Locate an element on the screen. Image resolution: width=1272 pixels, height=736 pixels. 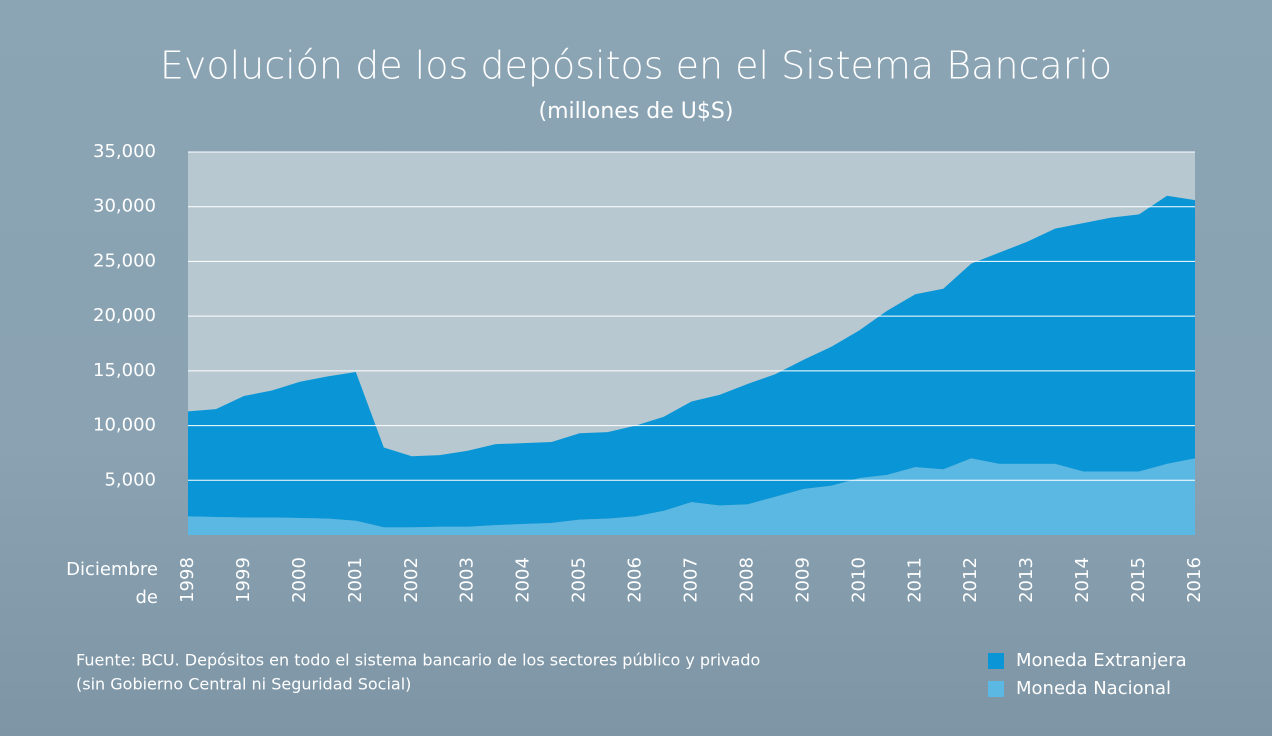
y-tick-label: 5,000 is located at coordinates (130, 479).